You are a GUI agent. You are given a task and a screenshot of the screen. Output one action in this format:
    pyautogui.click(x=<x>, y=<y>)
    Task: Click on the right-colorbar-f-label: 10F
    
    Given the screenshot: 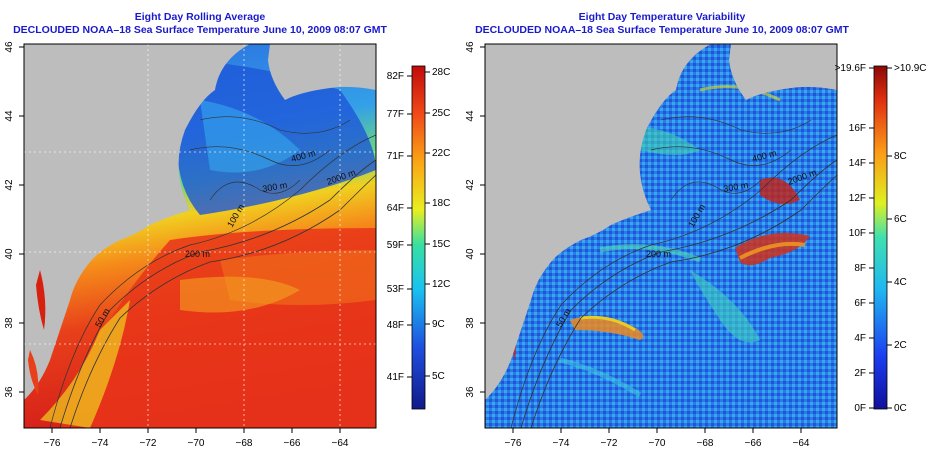 What is the action you would take?
    pyautogui.click(x=857, y=233)
    